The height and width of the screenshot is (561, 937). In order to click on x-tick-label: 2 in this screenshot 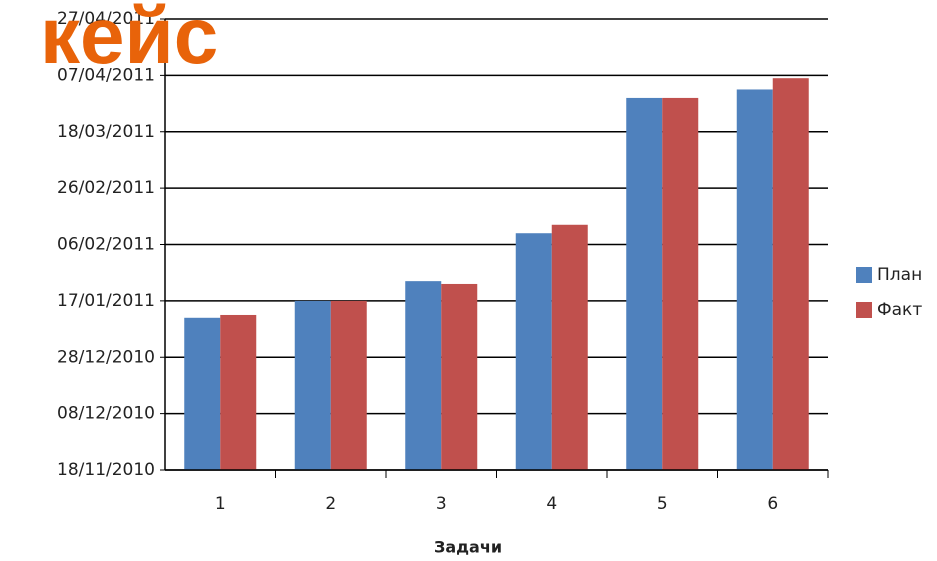, I will do `click(330, 504)`.